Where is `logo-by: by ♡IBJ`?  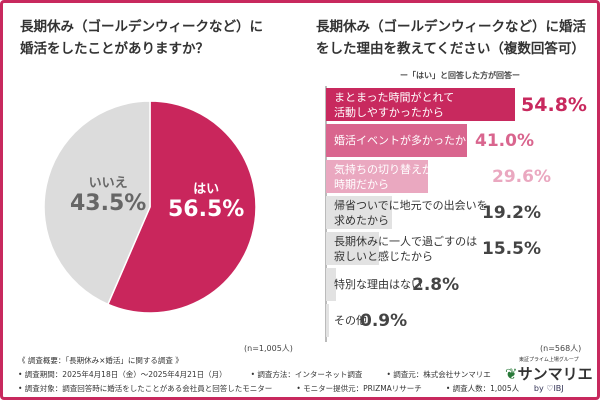 logo-by: by ♡IBJ is located at coordinates (548, 388).